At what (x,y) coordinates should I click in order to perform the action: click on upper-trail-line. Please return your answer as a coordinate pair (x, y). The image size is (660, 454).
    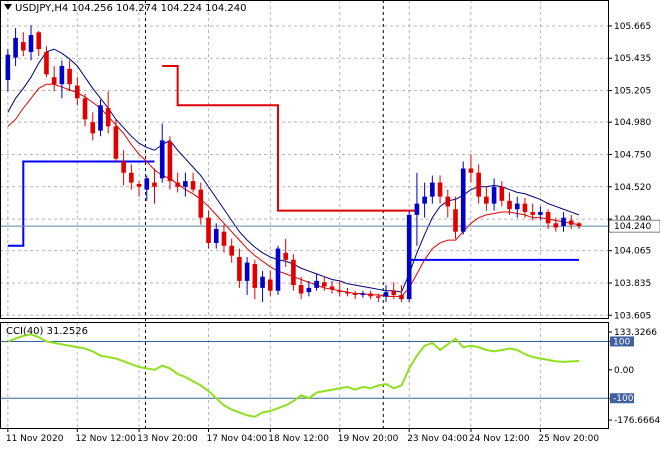
    Looking at the image, I should click on (289, 138).